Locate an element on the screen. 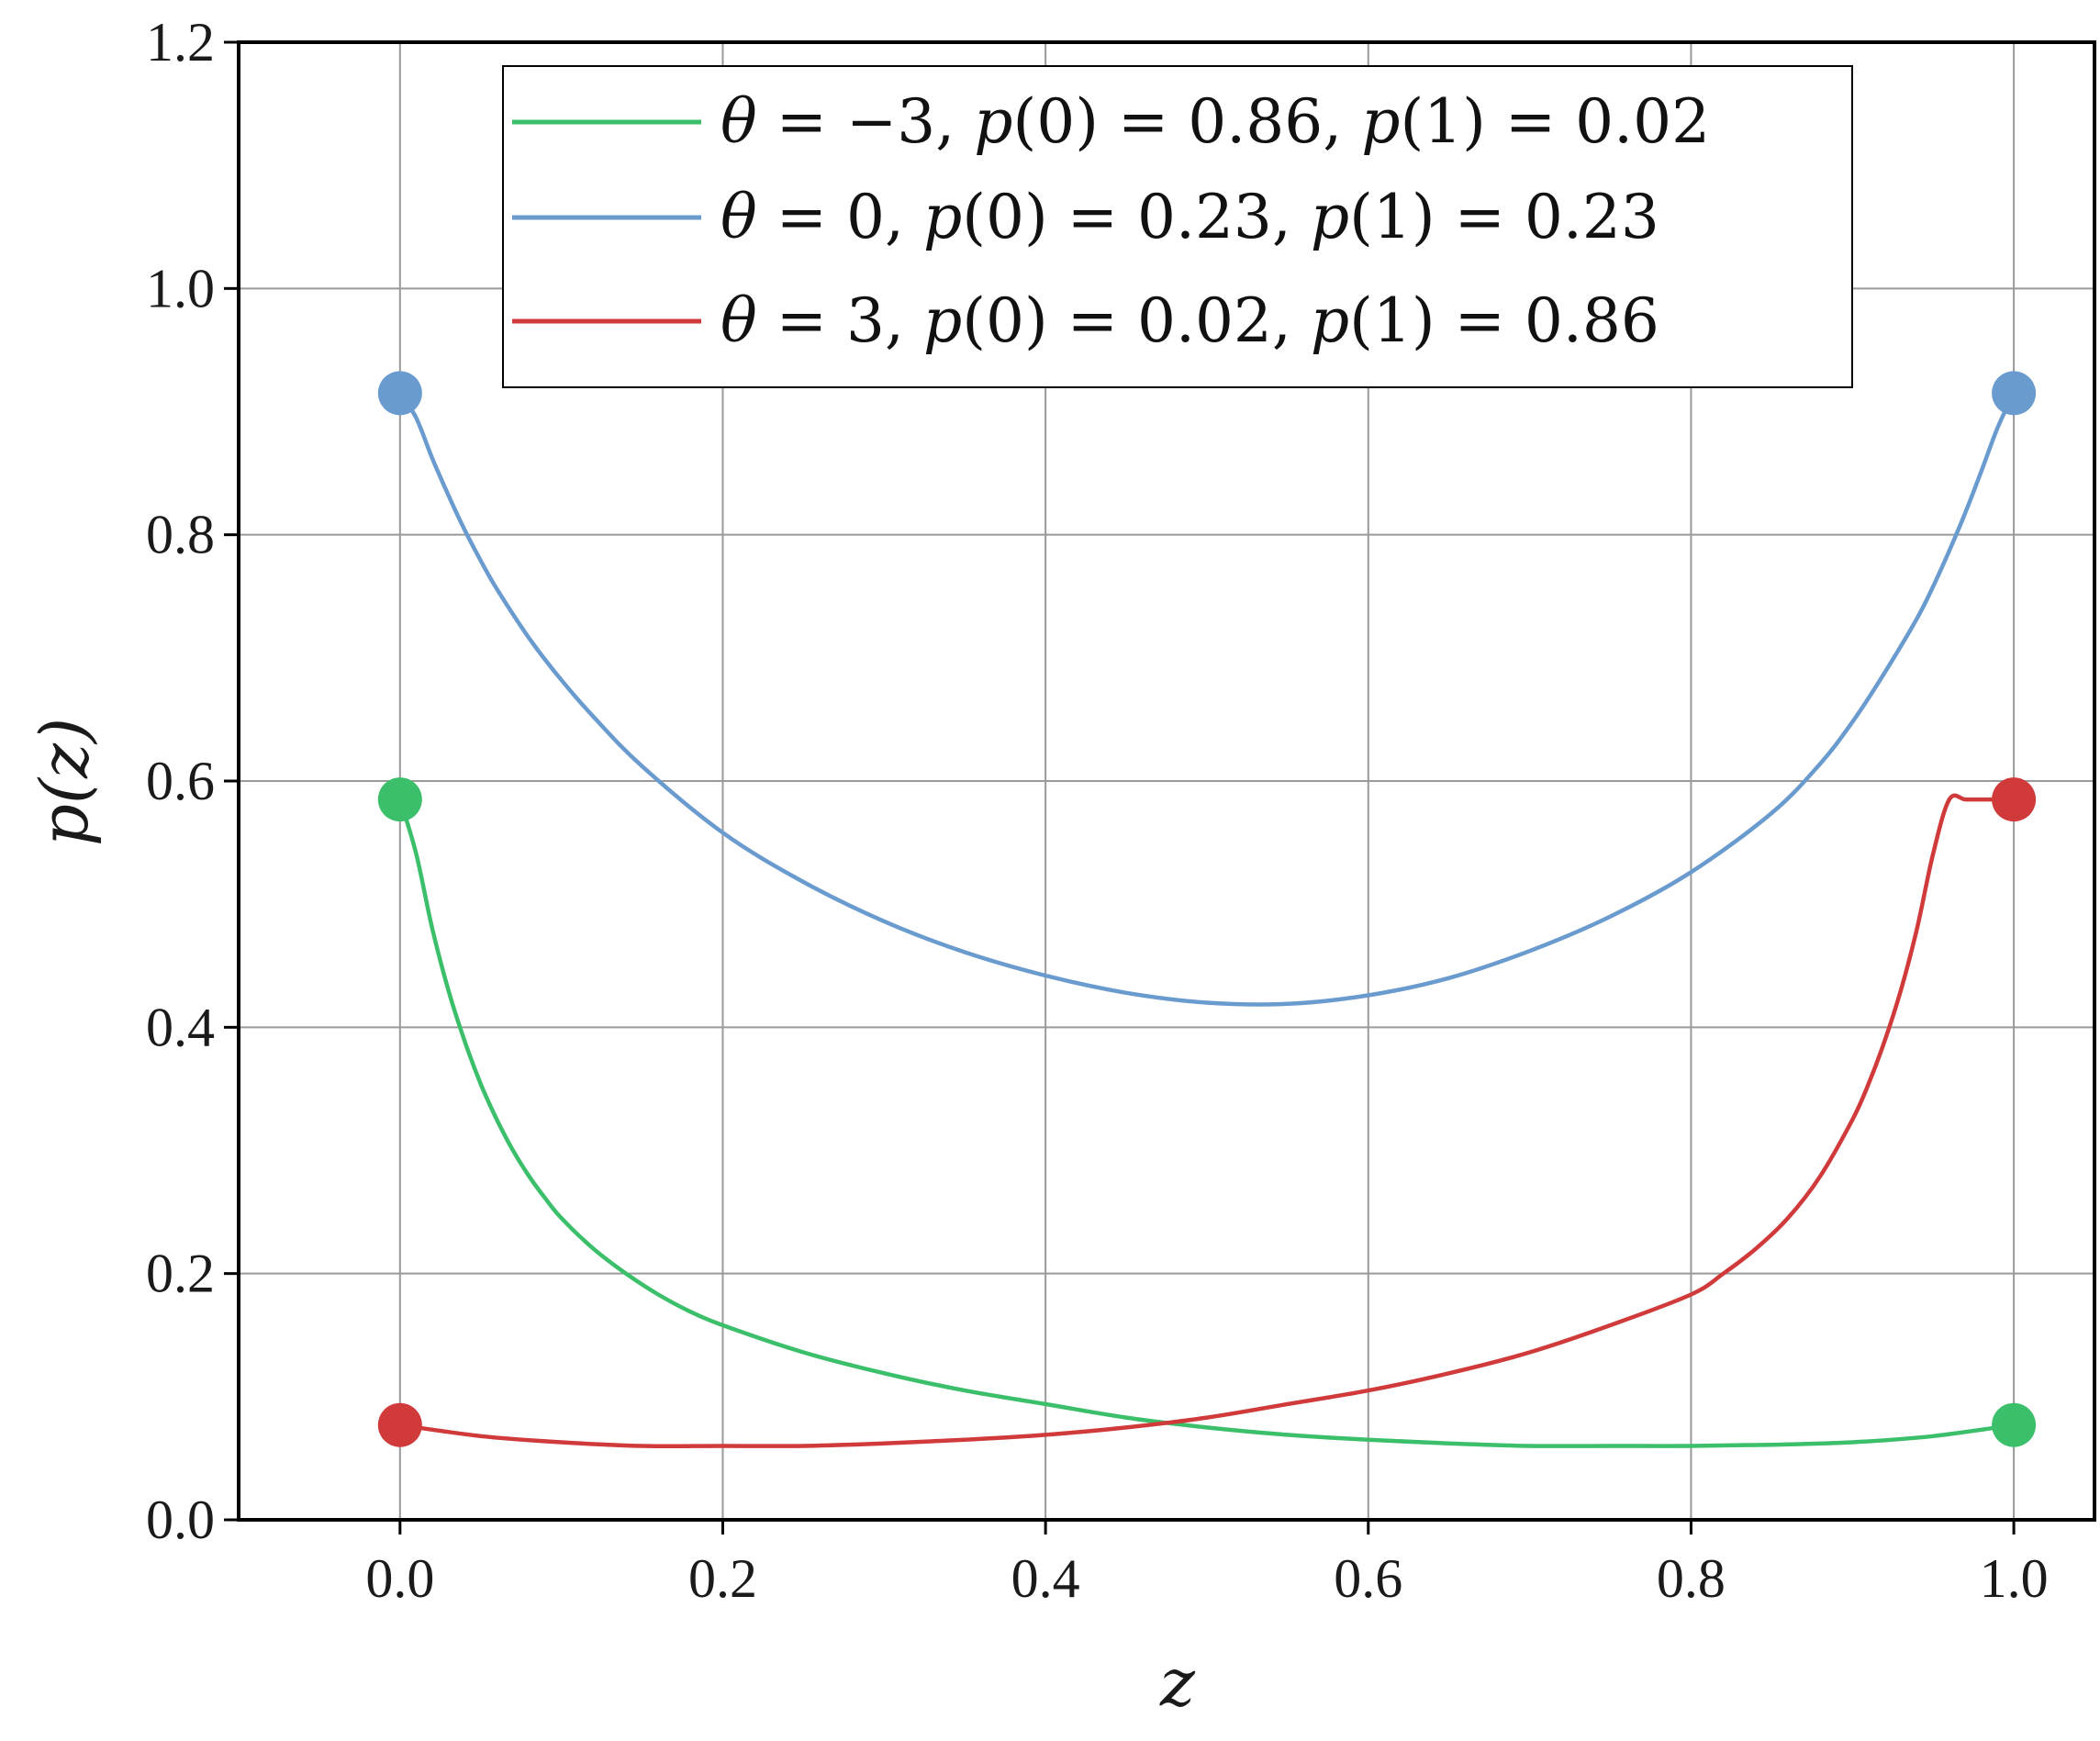 The image size is (2100, 1741). y-tick-label: 0.6 is located at coordinates (180, 781).